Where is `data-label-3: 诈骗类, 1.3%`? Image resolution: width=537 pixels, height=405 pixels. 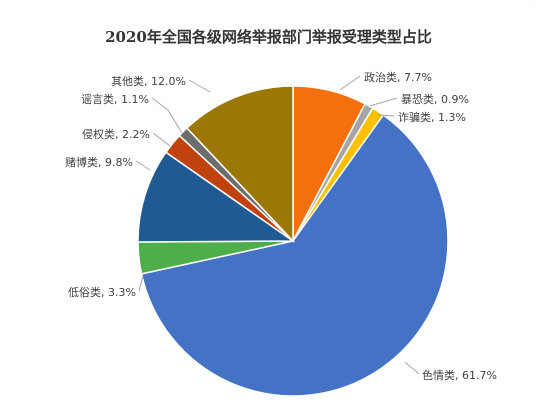
data-label-3: 诈骗类, 1.3% is located at coordinates (432, 117).